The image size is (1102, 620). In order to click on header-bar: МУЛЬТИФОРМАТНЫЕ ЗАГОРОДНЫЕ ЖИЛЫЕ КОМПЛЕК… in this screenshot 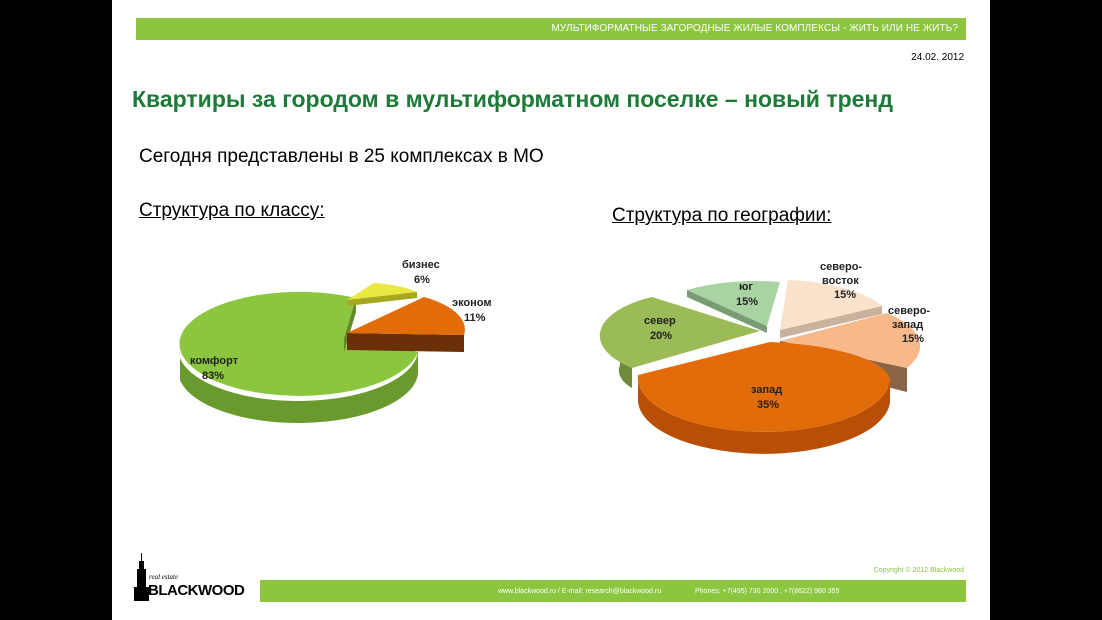, I will do `click(551, 29)`.